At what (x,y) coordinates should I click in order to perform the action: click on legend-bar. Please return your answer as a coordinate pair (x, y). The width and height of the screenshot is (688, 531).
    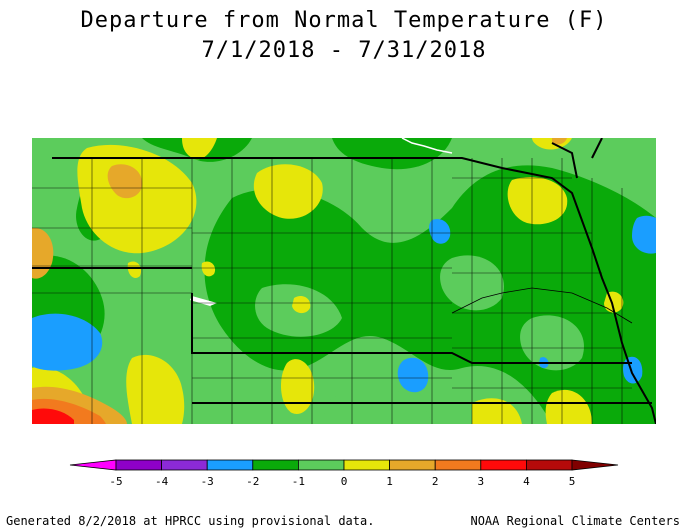
    Looking at the image, I should click on (344, 465).